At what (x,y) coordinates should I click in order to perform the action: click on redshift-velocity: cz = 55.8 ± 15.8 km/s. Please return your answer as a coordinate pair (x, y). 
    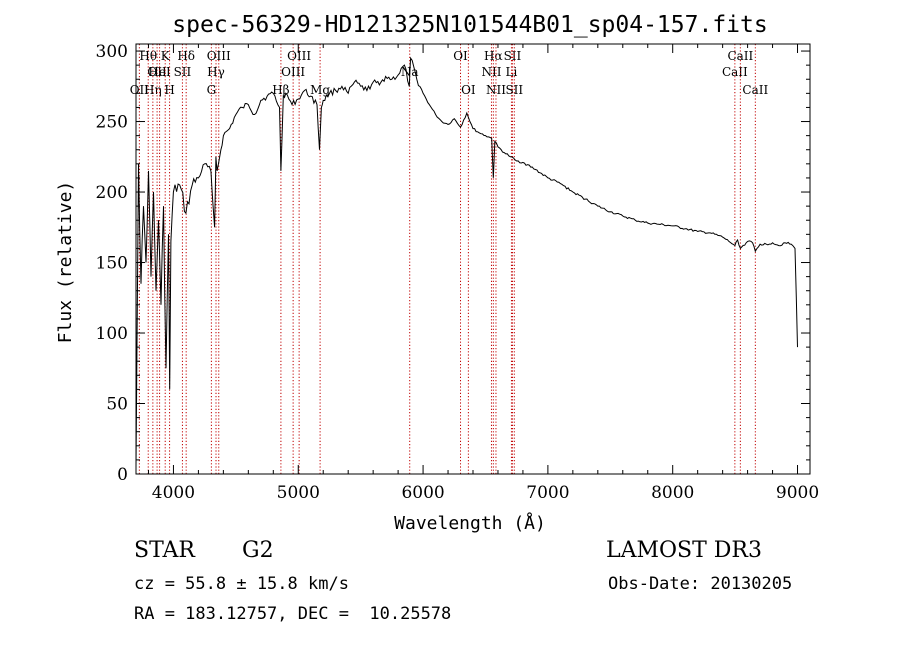
    Looking at the image, I should click on (241, 584).